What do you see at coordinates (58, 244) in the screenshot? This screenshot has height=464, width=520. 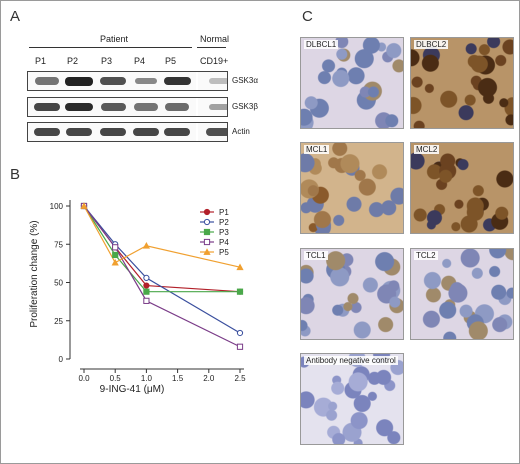 I see `y-tick-label: 75` at bounding box center [58, 244].